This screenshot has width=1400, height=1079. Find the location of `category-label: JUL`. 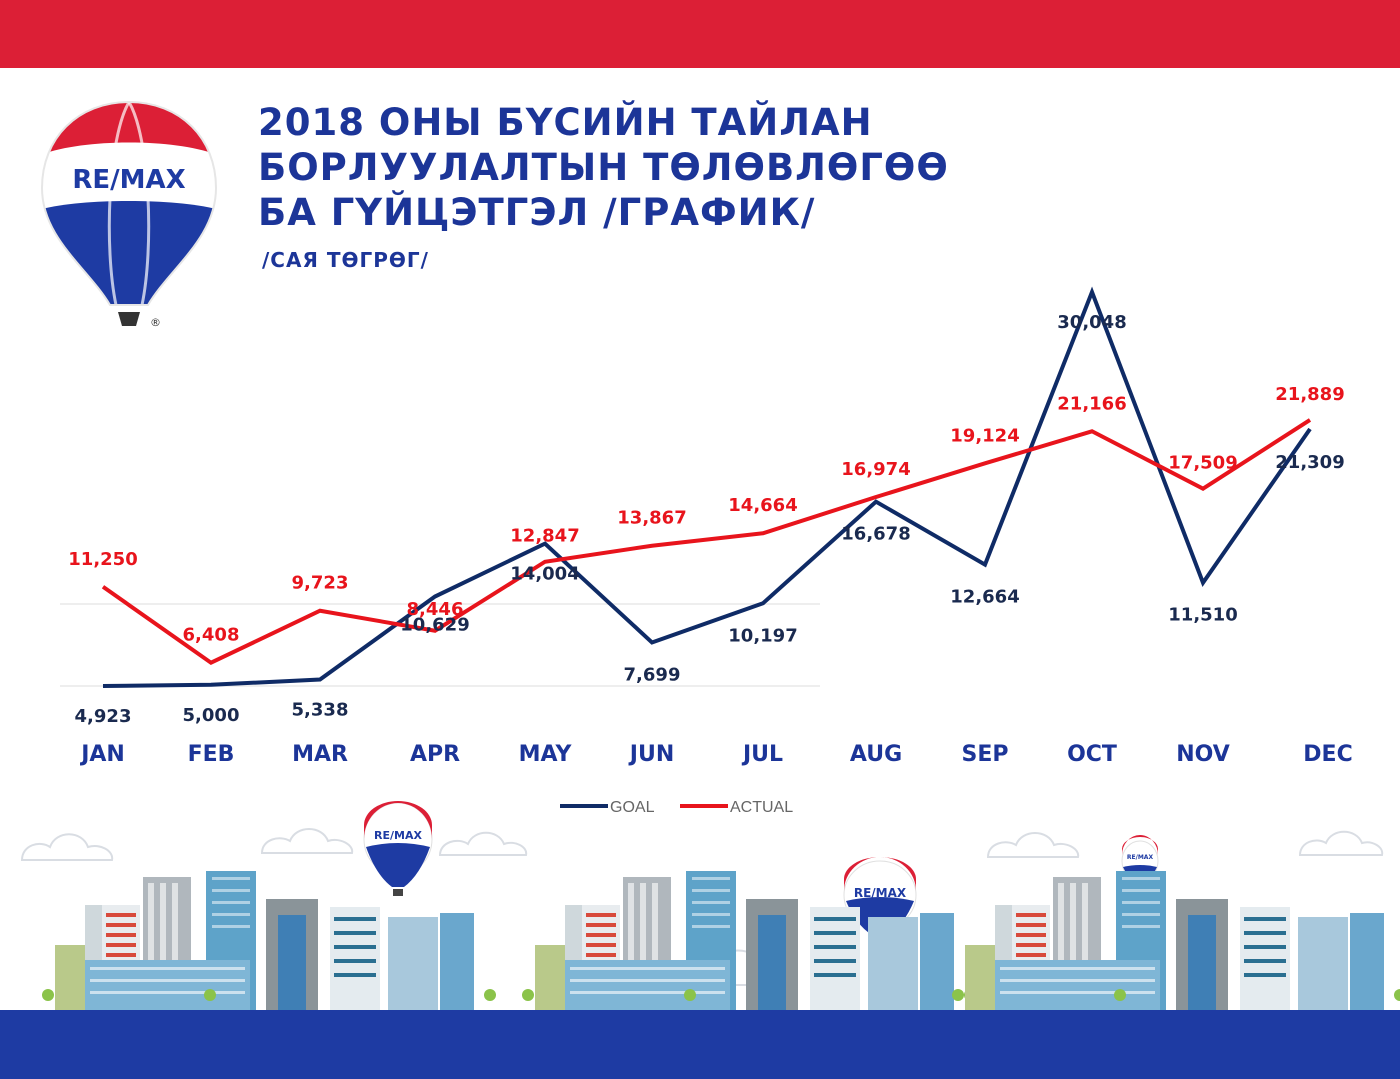

category-label: JUL is located at coordinates (762, 754).